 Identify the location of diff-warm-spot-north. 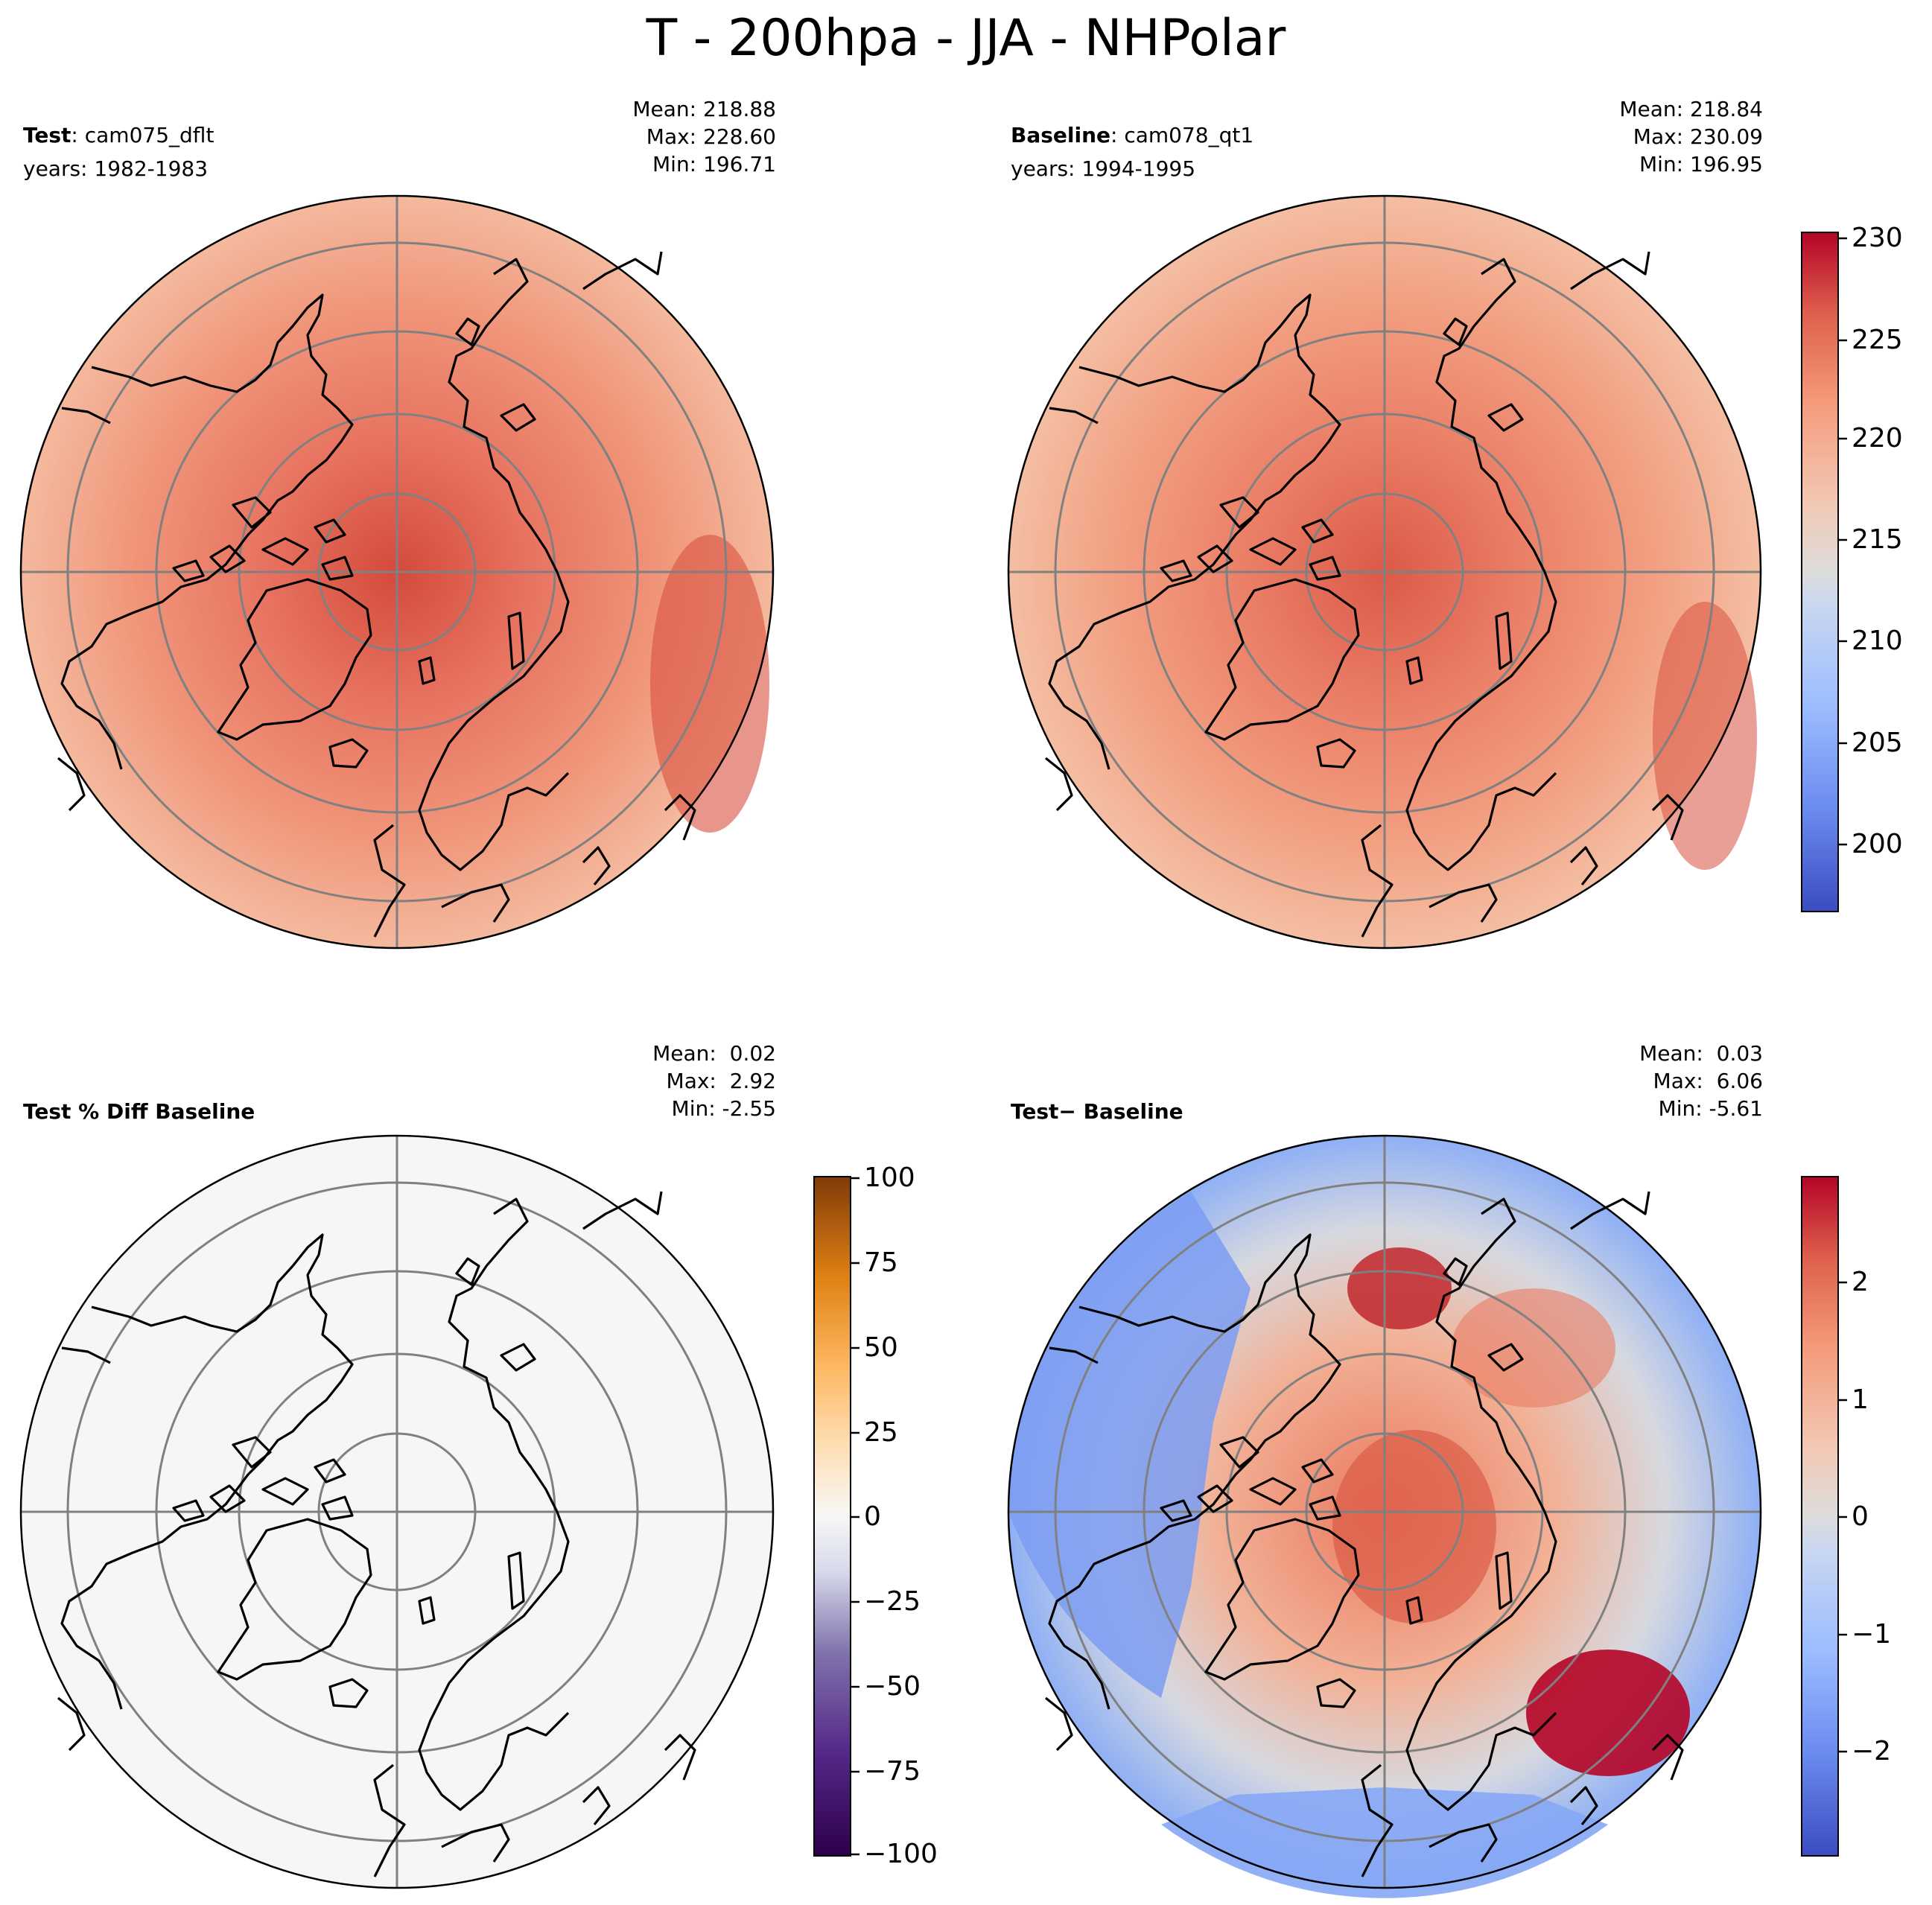
(1399, 1288).